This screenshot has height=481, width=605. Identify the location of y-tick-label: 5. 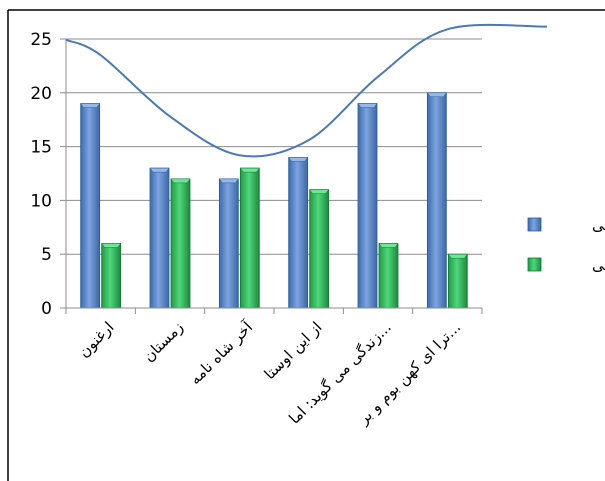
(46, 255).